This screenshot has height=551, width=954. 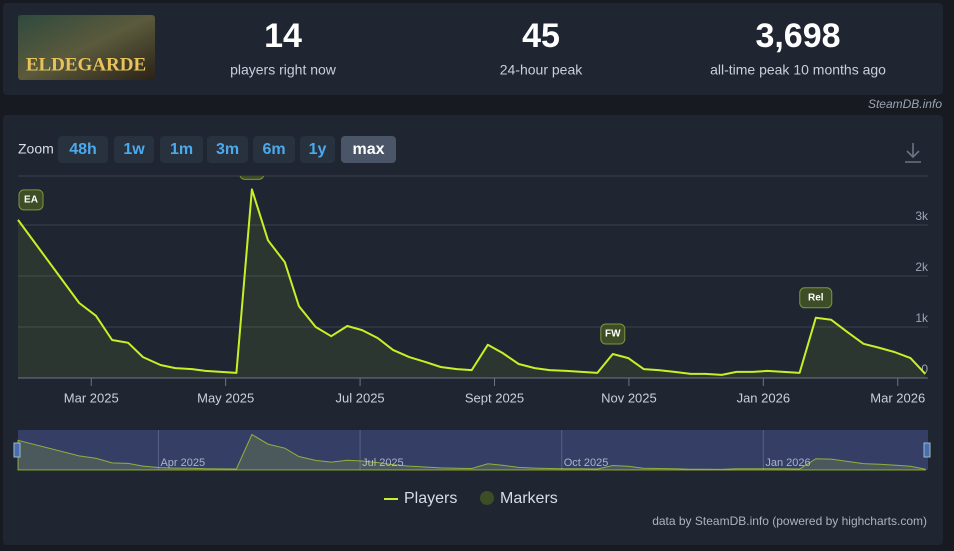 What do you see at coordinates (586, 463) in the screenshot?
I see `navigator-tick-label: Oct 2025` at bounding box center [586, 463].